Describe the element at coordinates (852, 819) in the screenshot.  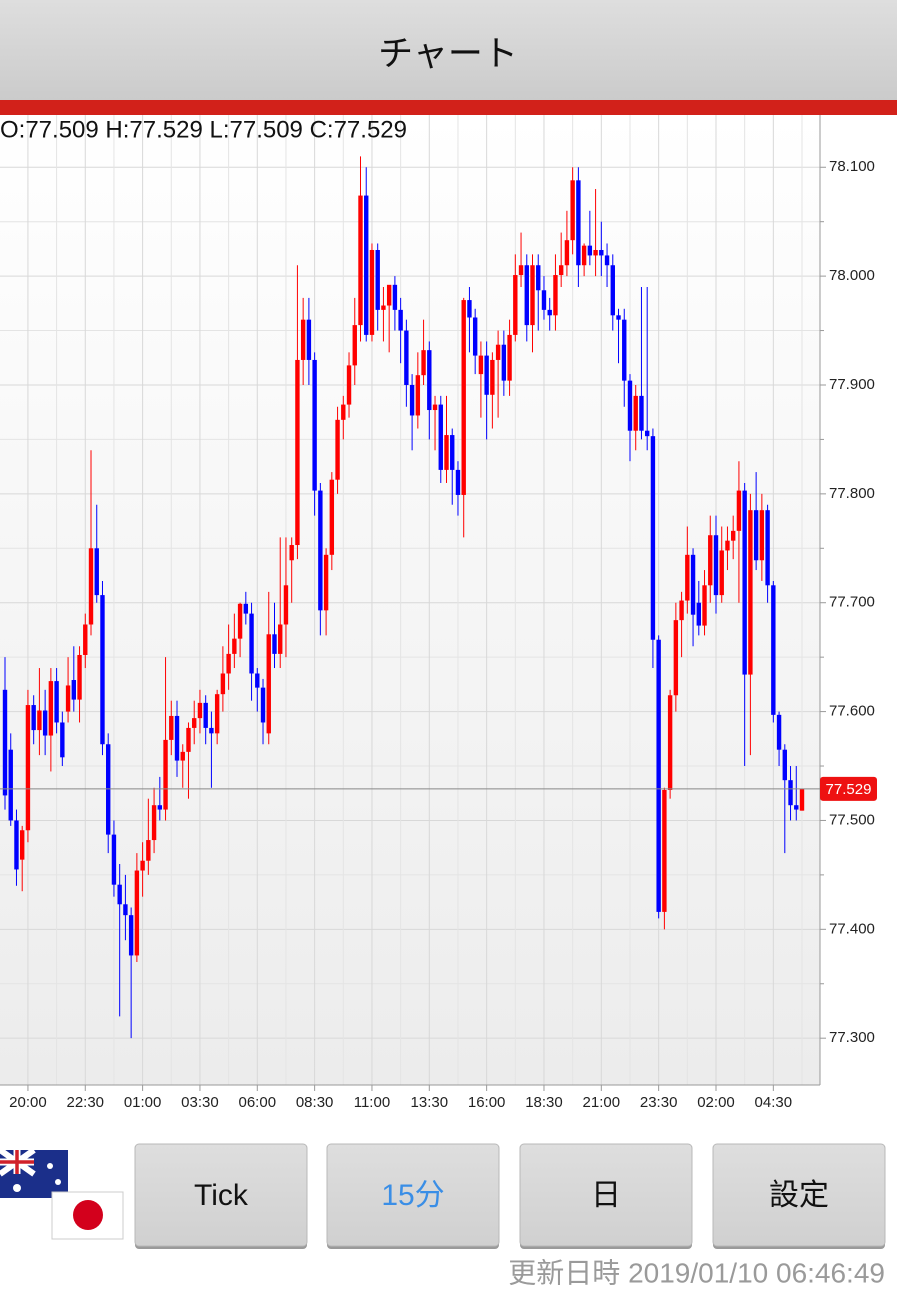
I see `y-tick-label: 77.500` at that location.